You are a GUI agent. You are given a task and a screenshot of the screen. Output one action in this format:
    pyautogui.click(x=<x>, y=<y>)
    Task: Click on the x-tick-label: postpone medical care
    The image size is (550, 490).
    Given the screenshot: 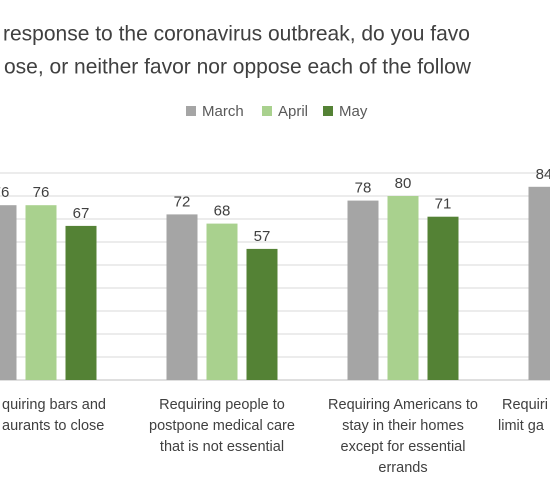 What is the action you would take?
    pyautogui.click(x=222, y=426)
    